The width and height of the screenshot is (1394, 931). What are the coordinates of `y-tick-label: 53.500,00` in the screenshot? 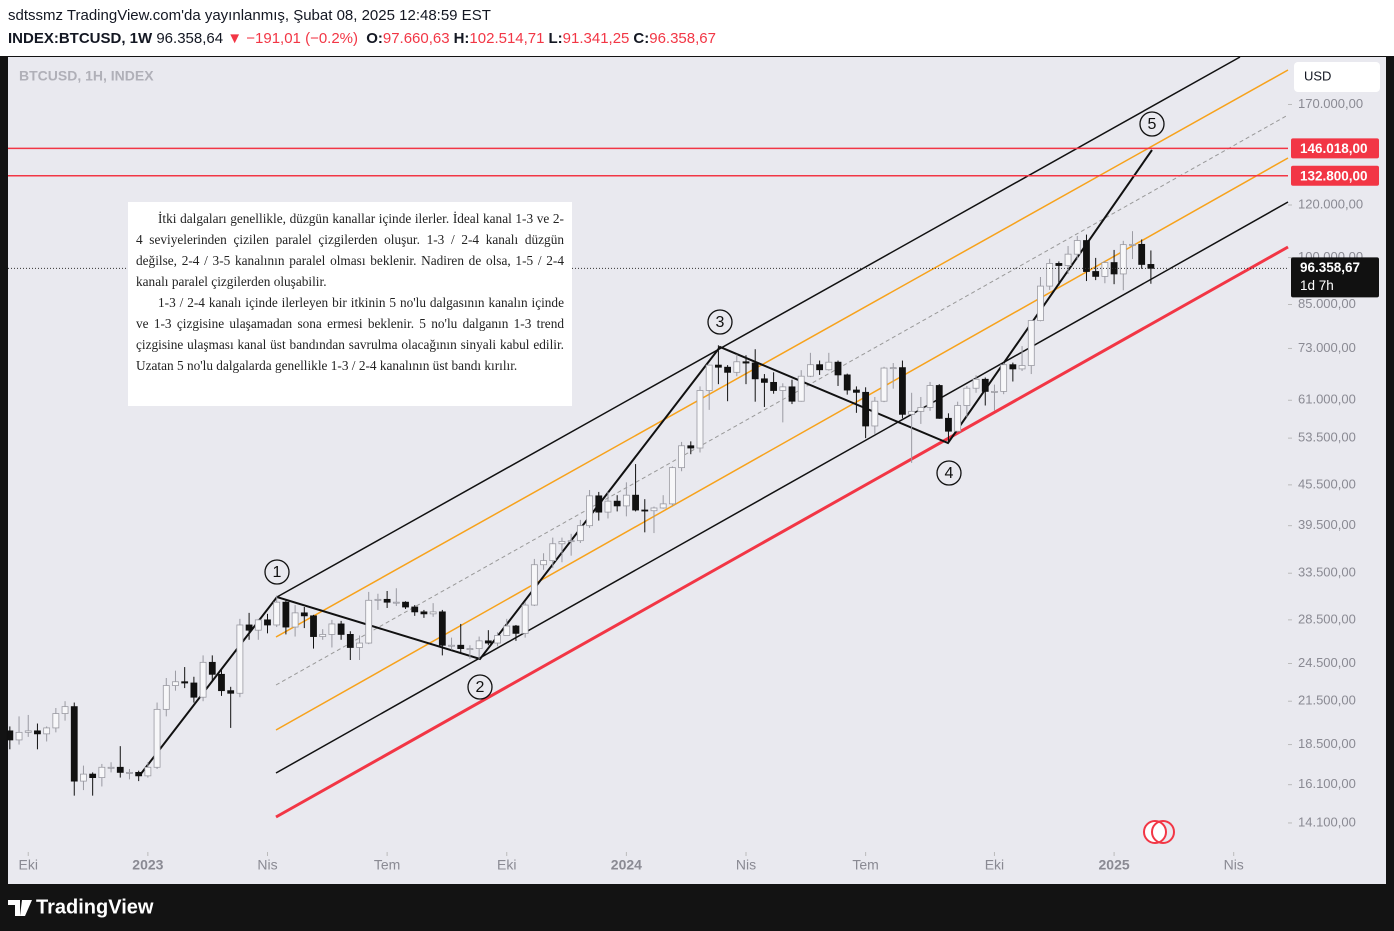 It's located at (1327, 437).